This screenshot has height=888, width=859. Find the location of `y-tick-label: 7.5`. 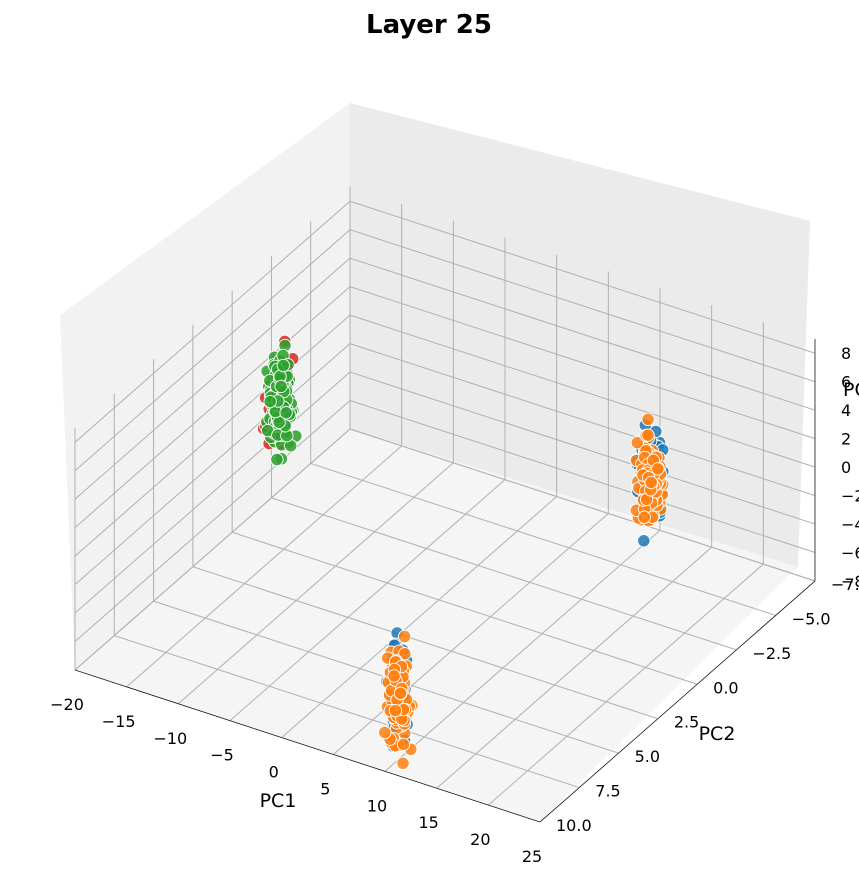

y-tick-label: 7.5 is located at coordinates (607, 791).